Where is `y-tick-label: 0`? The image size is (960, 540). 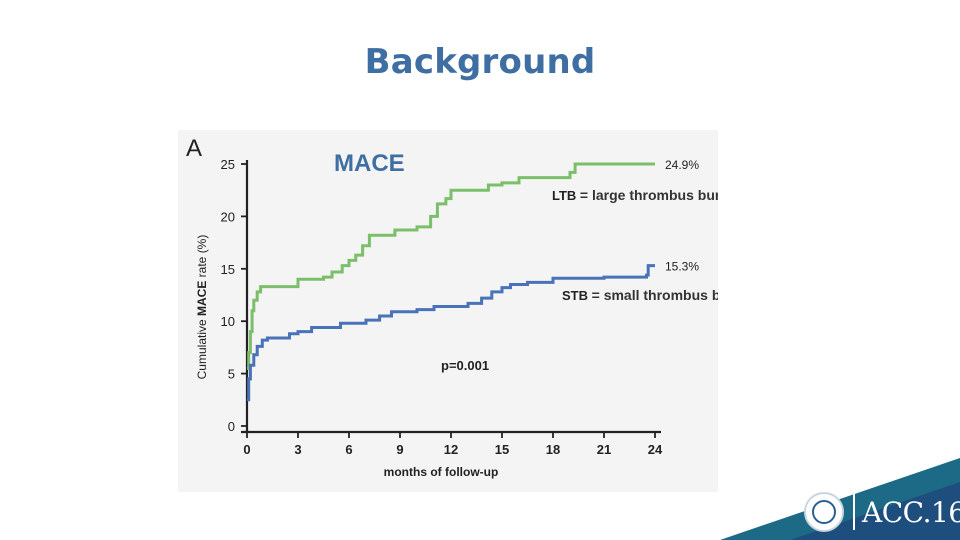 y-tick-label: 0 is located at coordinates (231, 426).